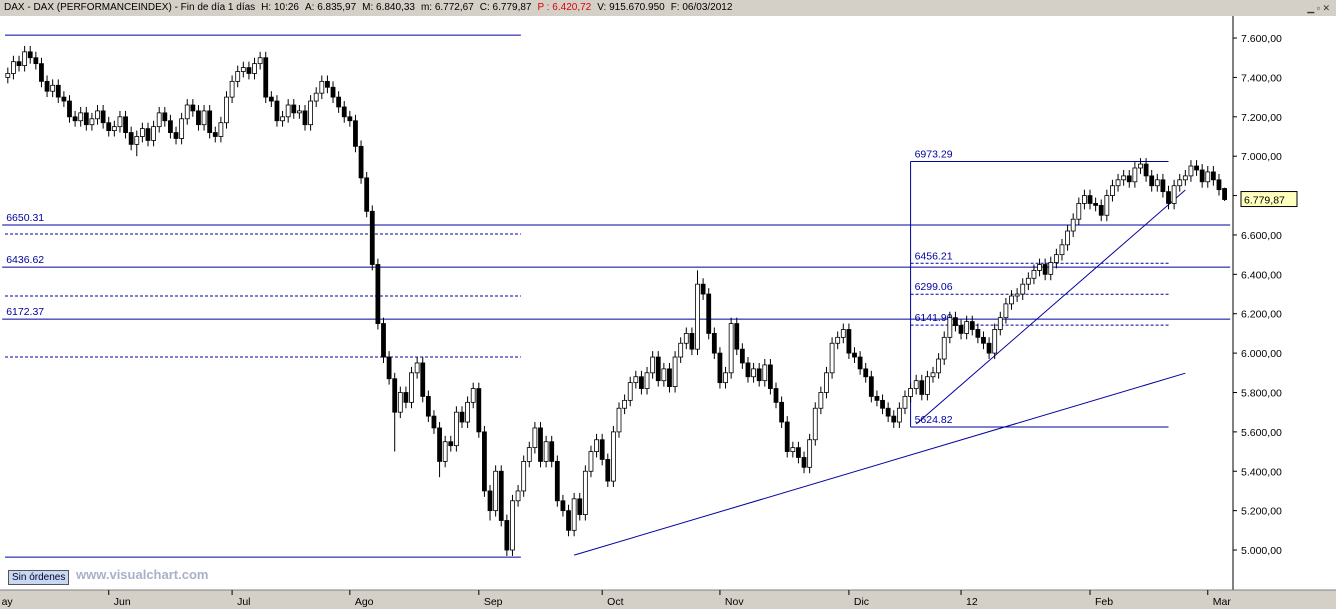 The height and width of the screenshot is (609, 1336). I want to click on window-icons: ▁ ▫ ✕, so click(1318, 8).